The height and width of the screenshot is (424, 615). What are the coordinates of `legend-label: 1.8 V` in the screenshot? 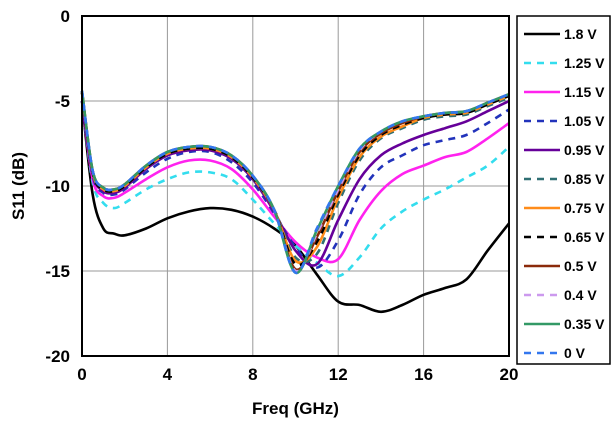 It's located at (580, 34).